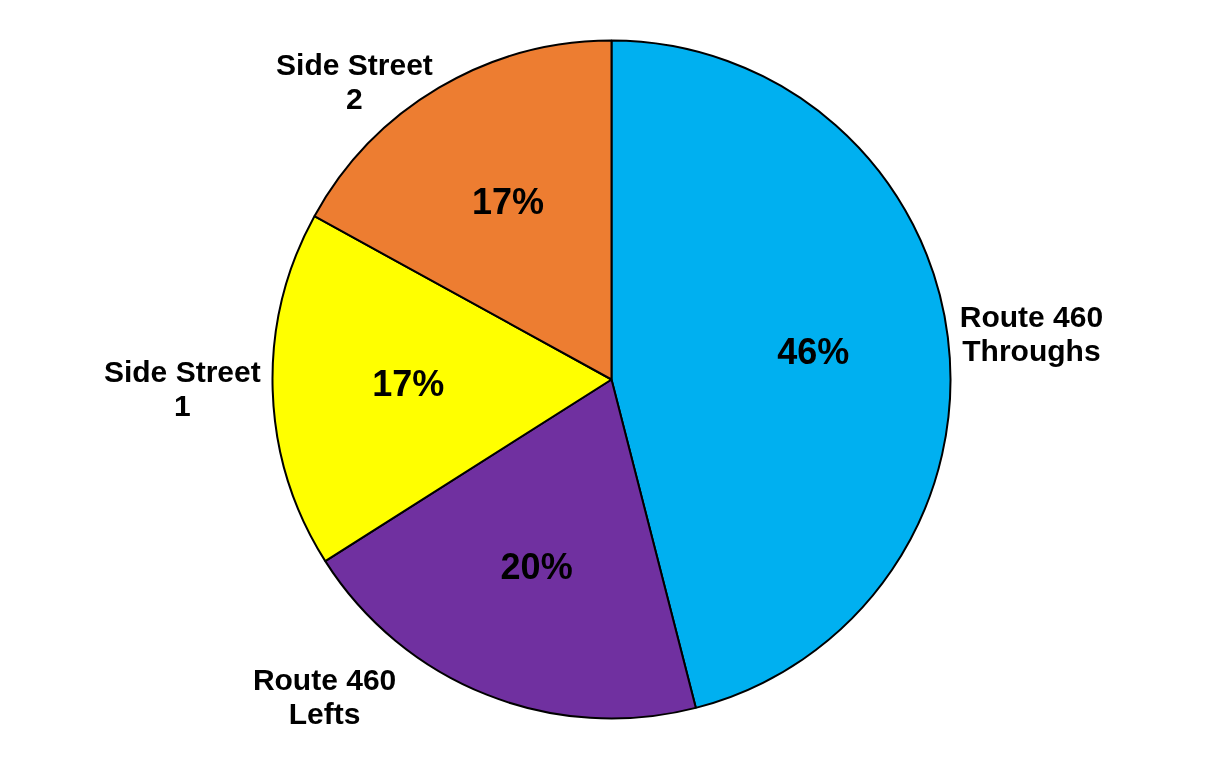  What do you see at coordinates (324, 697) in the screenshot?
I see `slice-label: Route 460 Lefts` at bounding box center [324, 697].